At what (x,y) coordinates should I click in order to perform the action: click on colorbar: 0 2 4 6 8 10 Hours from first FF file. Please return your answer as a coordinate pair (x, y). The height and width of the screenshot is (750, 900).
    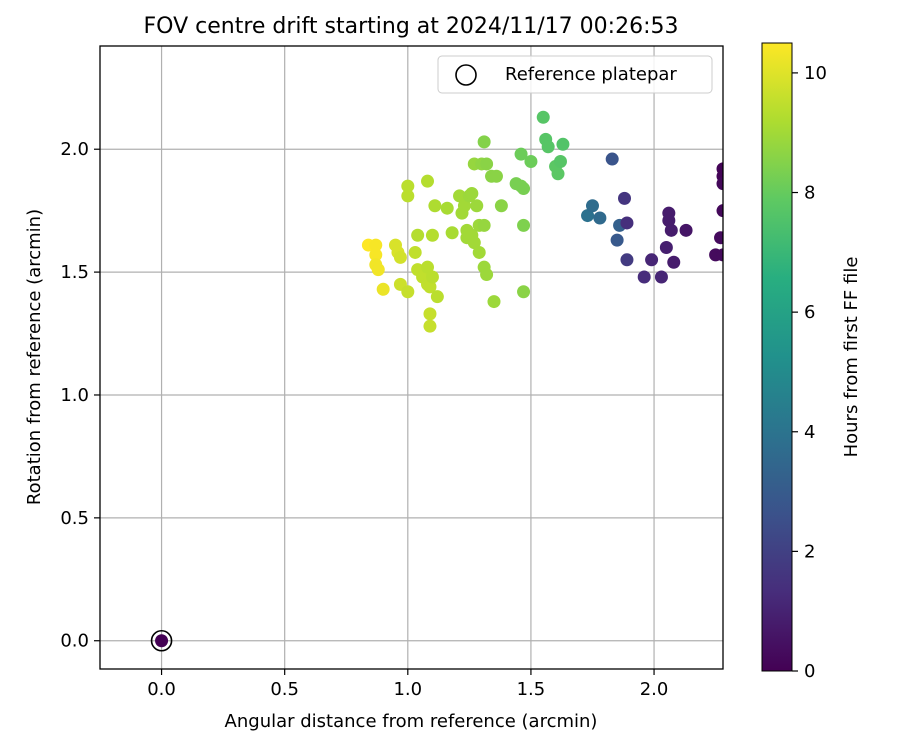
    Looking at the image, I should click on (811, 362).